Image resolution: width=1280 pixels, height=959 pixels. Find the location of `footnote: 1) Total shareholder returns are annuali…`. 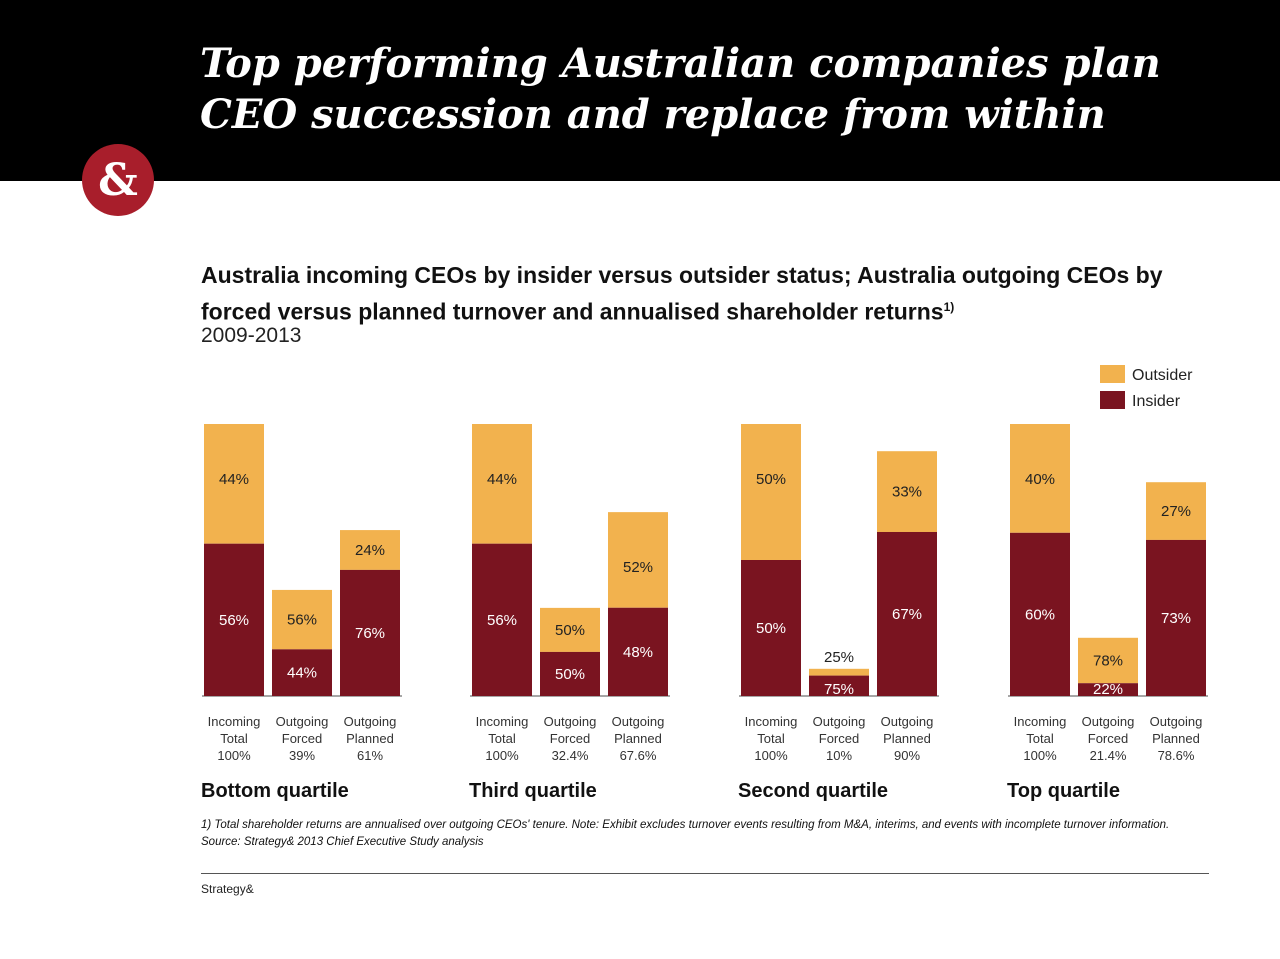

footnote: 1) Total shareholder returns are annuali… is located at coordinates (685, 833).